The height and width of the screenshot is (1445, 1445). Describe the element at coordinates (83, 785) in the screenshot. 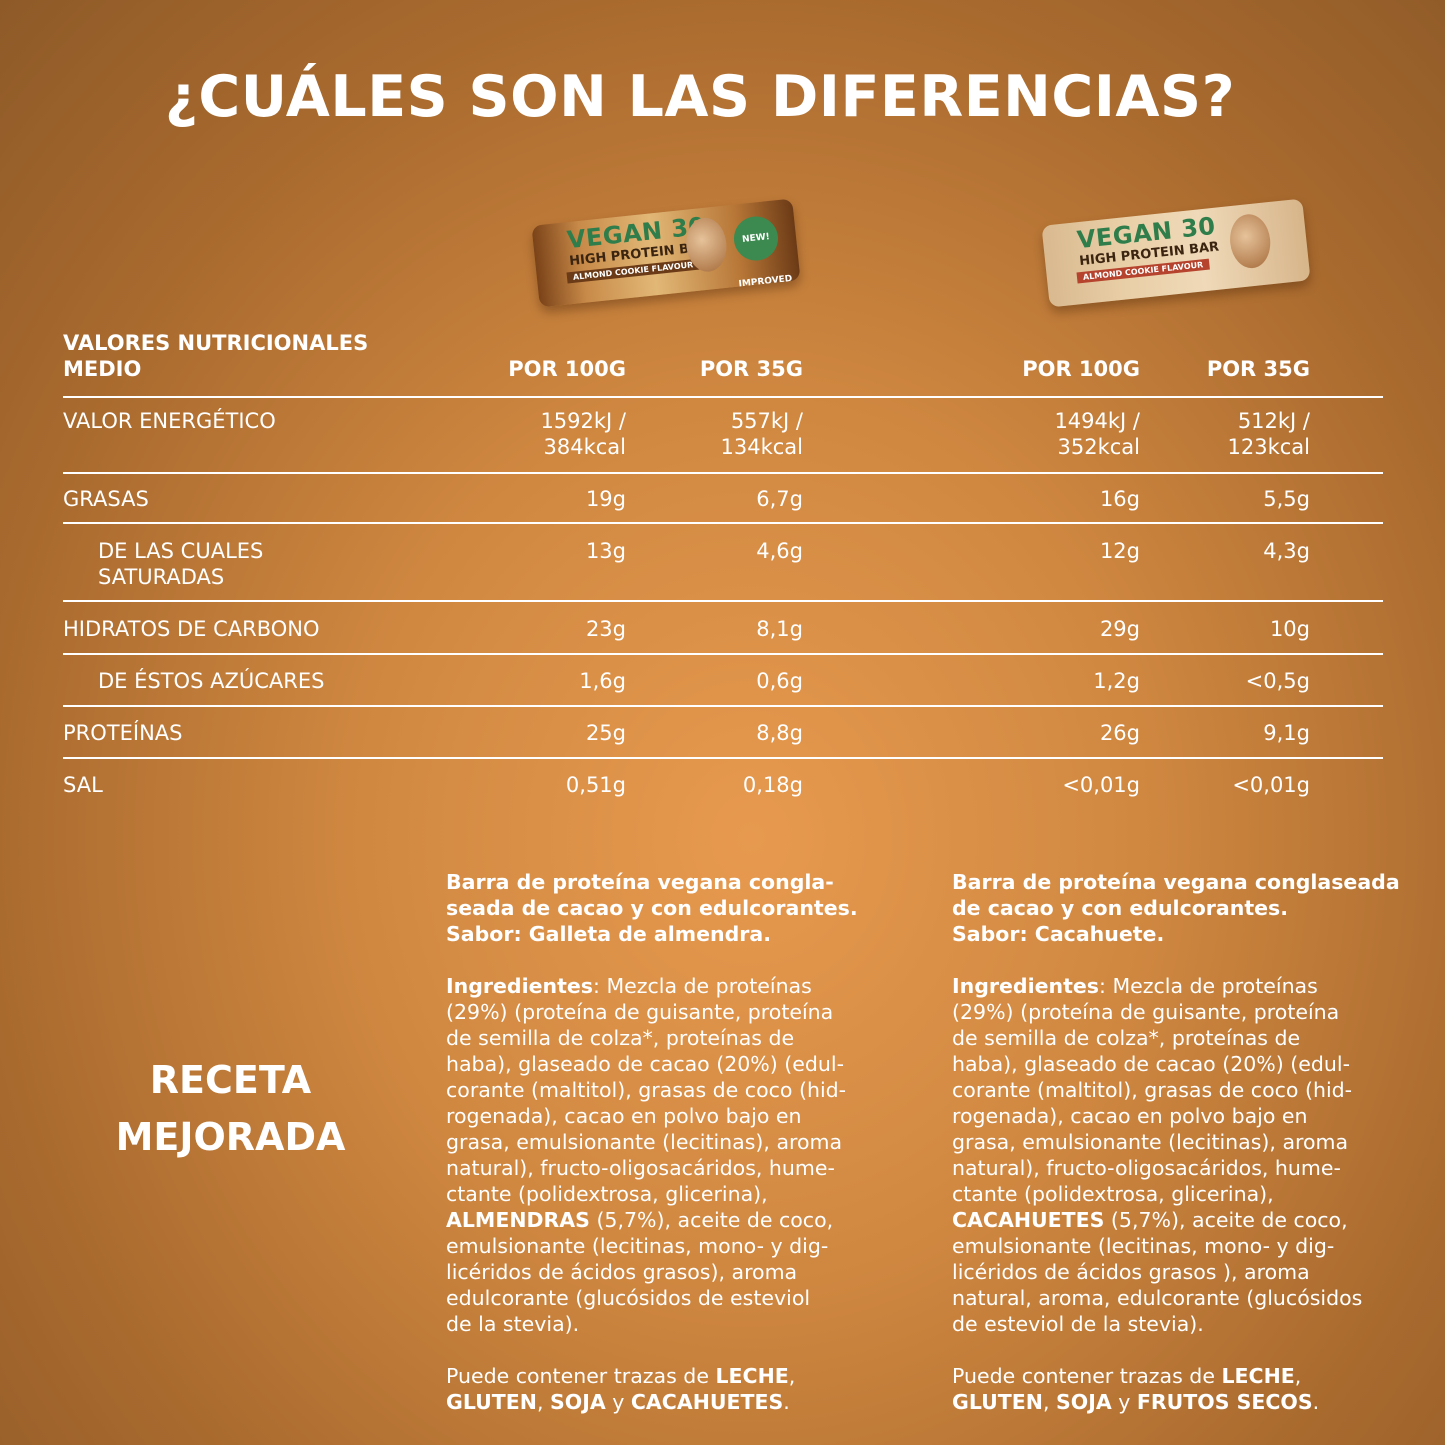

I see `row-label: SAL` at that location.